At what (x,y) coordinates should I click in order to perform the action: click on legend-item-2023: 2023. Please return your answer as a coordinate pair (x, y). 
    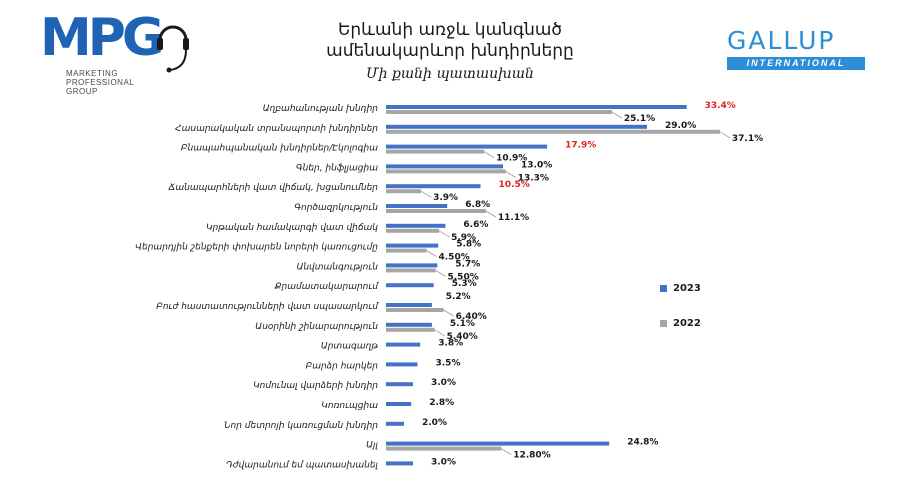
    Looking at the image, I should click on (680, 288).